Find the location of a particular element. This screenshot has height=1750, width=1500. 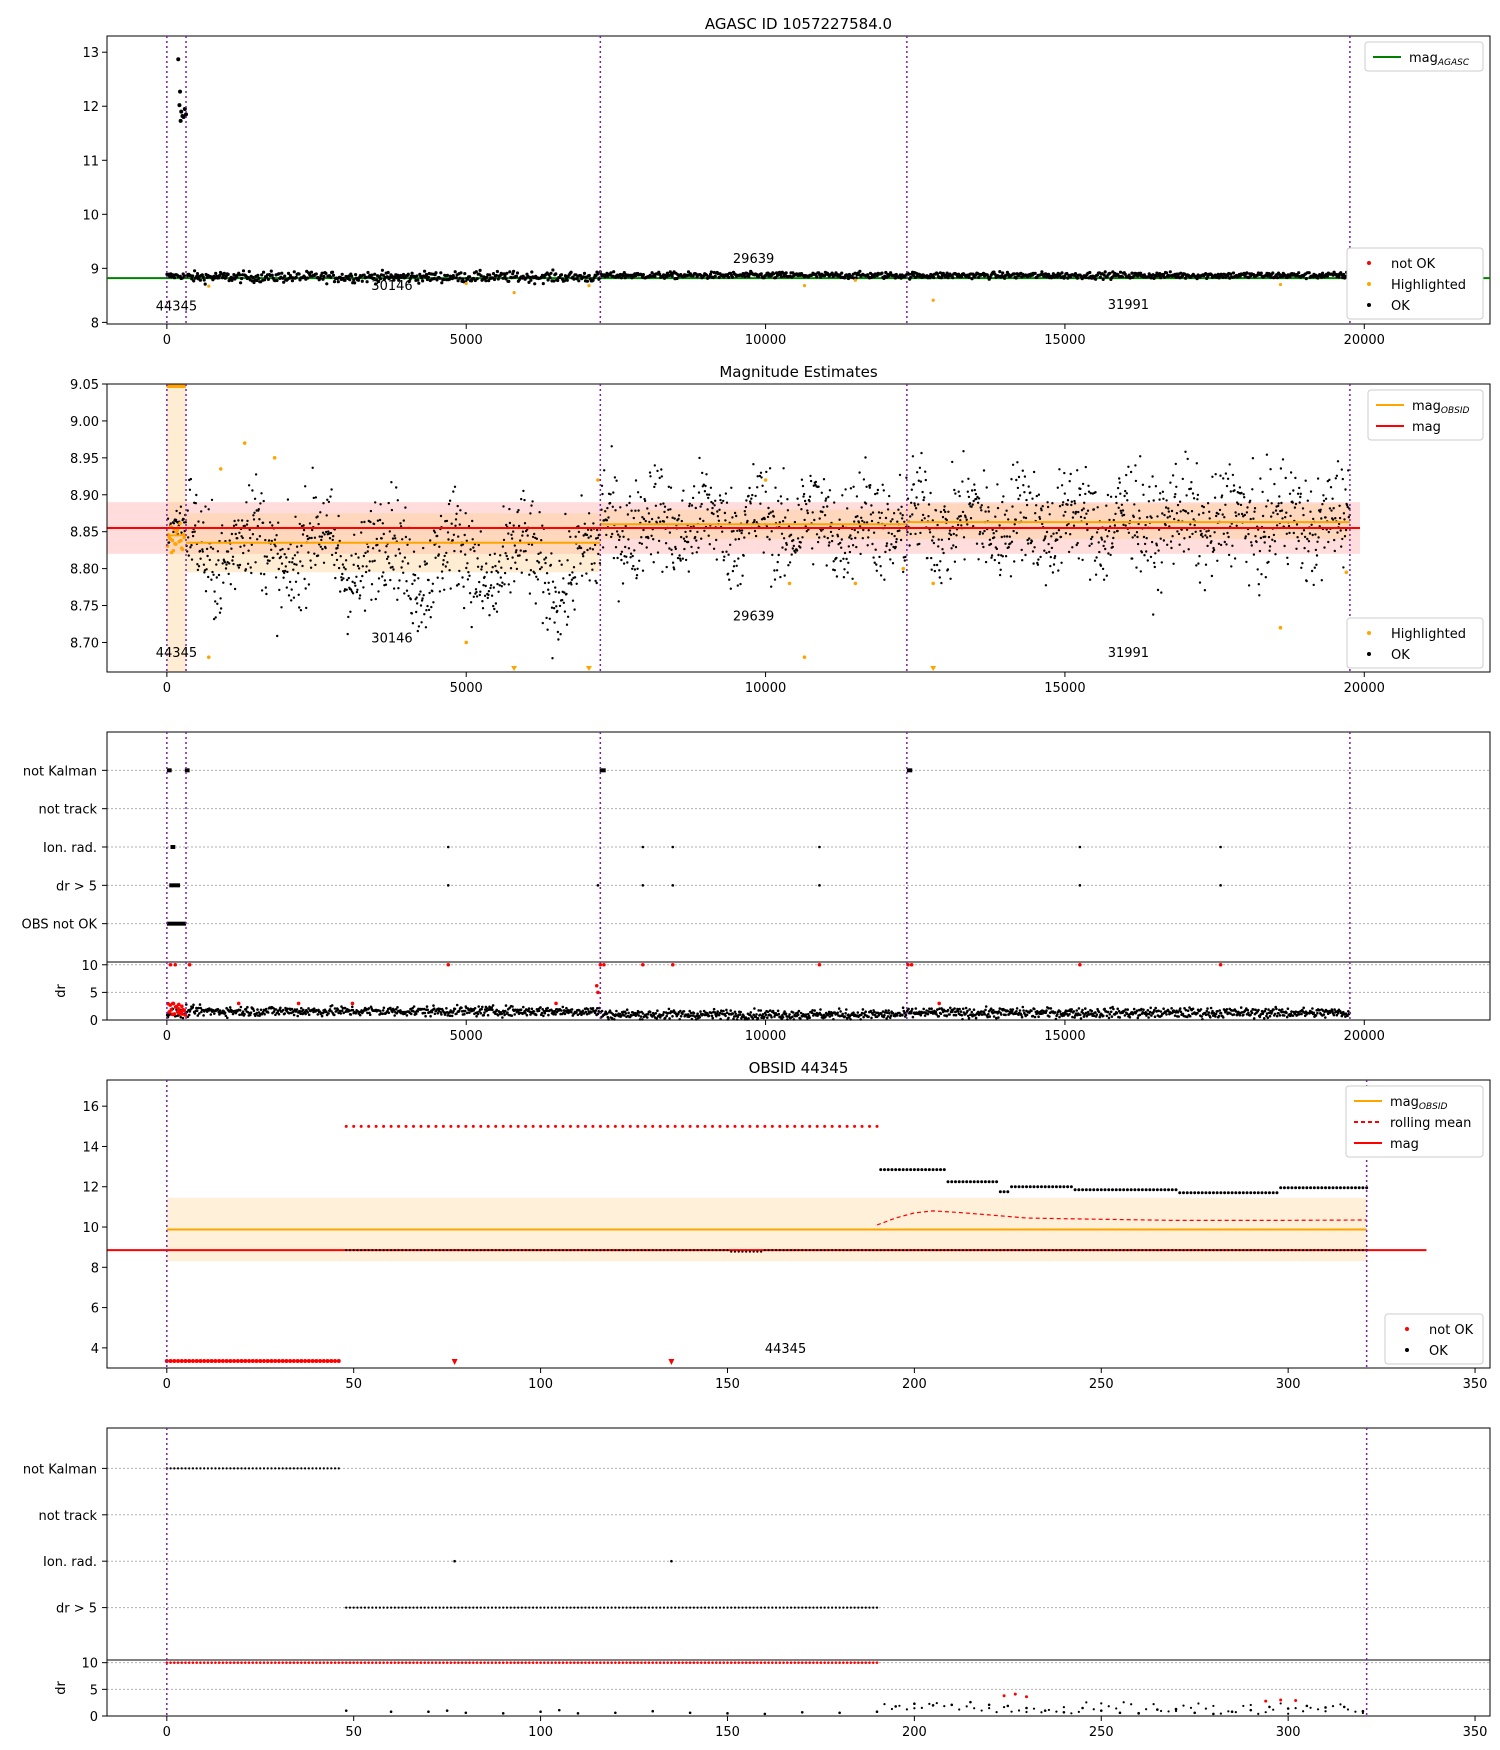

axes-frame is located at coordinates (798, 1544).